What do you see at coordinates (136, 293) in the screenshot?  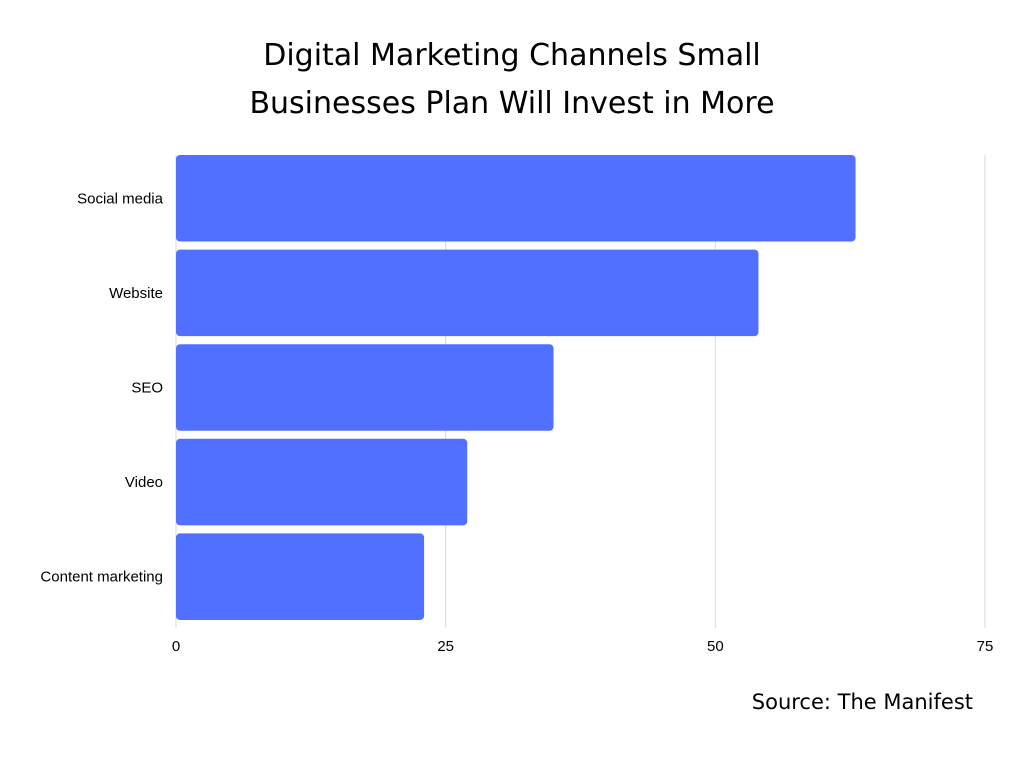 I see `category-label: Website` at bounding box center [136, 293].